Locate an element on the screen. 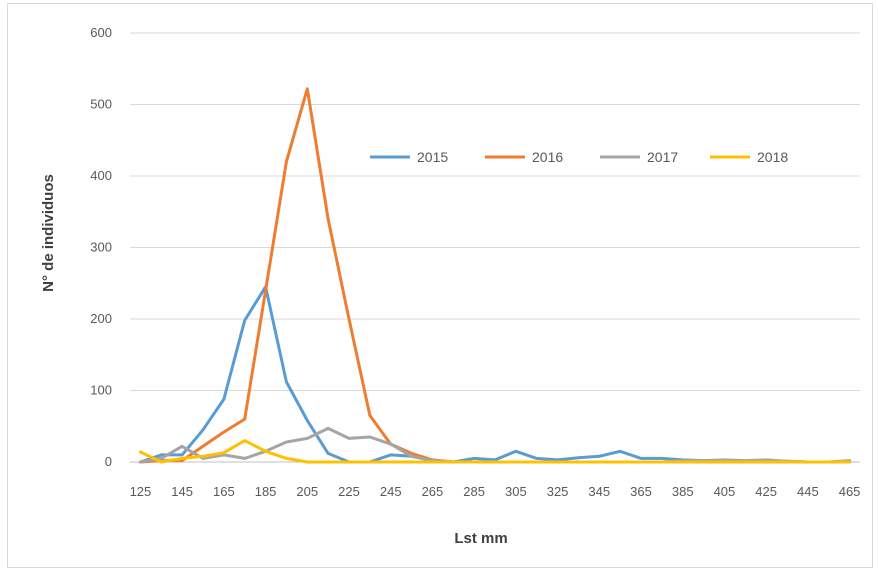 The width and height of the screenshot is (878, 572). series-line-2017 is located at coordinates (495, 445).